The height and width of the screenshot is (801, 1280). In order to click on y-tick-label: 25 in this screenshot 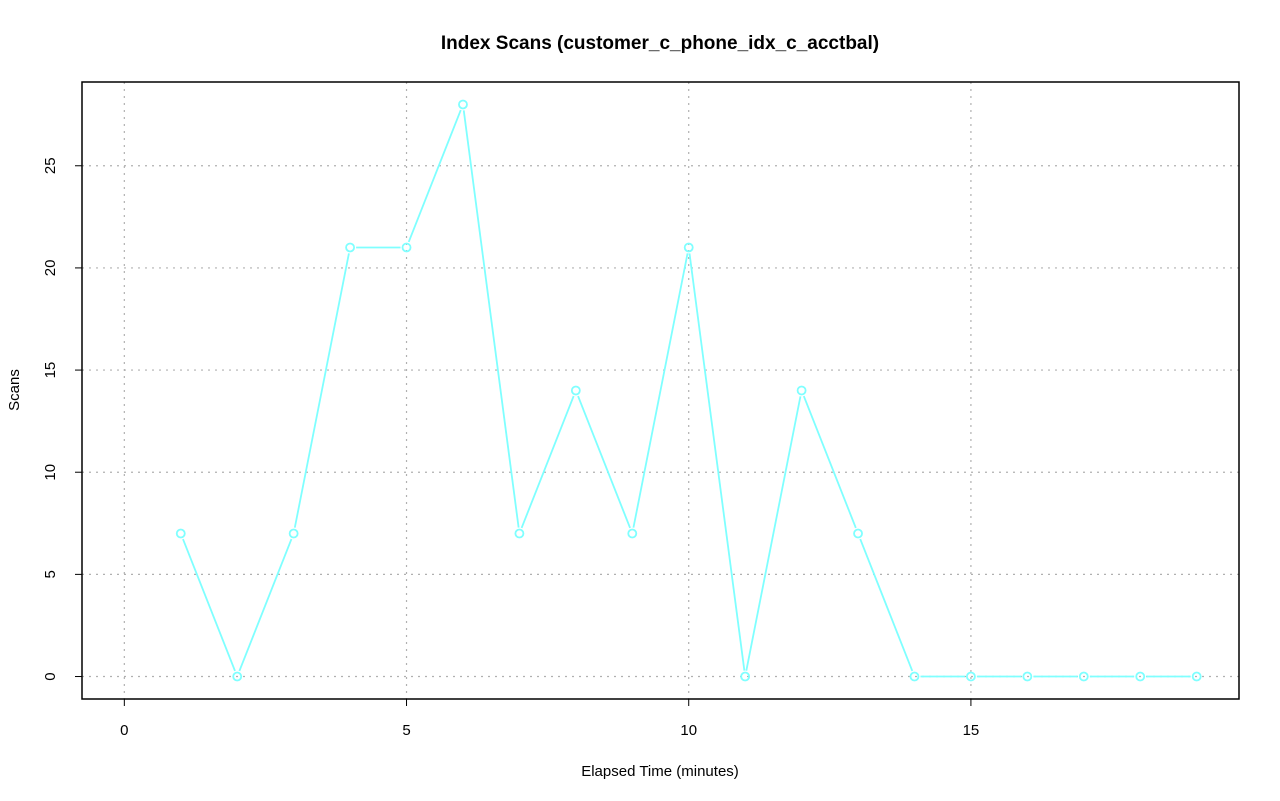, I will do `click(50, 165)`.